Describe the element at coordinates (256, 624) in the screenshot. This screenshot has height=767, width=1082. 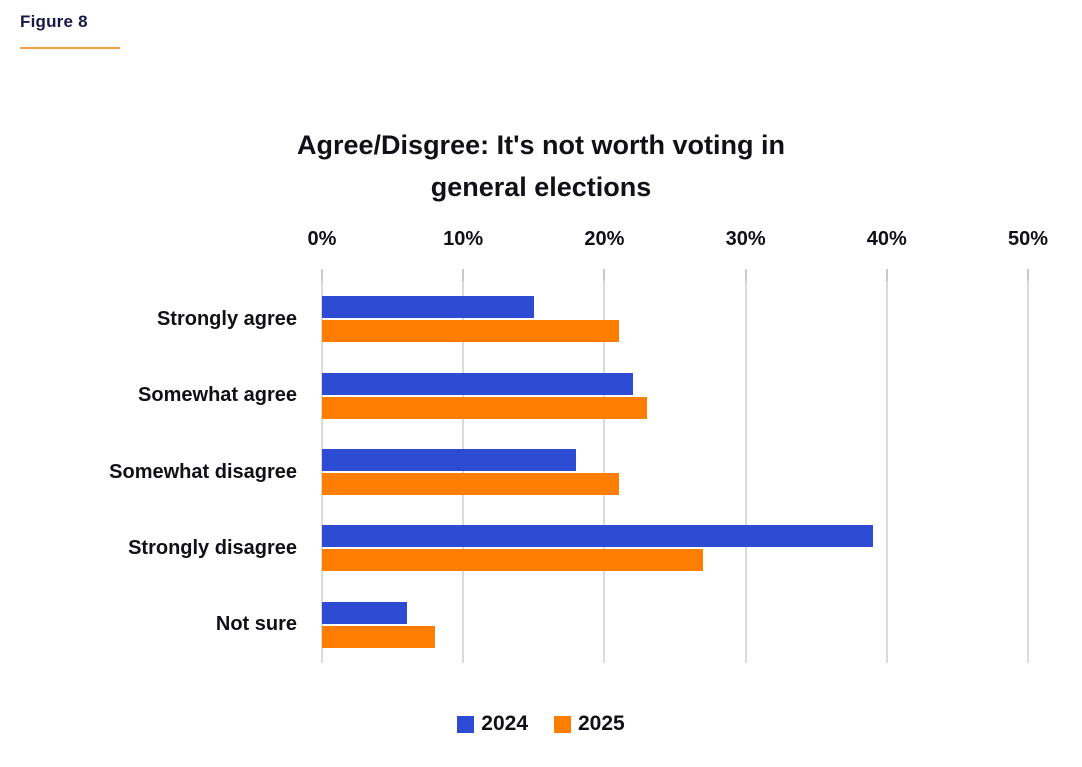
I see `category-label: Not sure` at that location.